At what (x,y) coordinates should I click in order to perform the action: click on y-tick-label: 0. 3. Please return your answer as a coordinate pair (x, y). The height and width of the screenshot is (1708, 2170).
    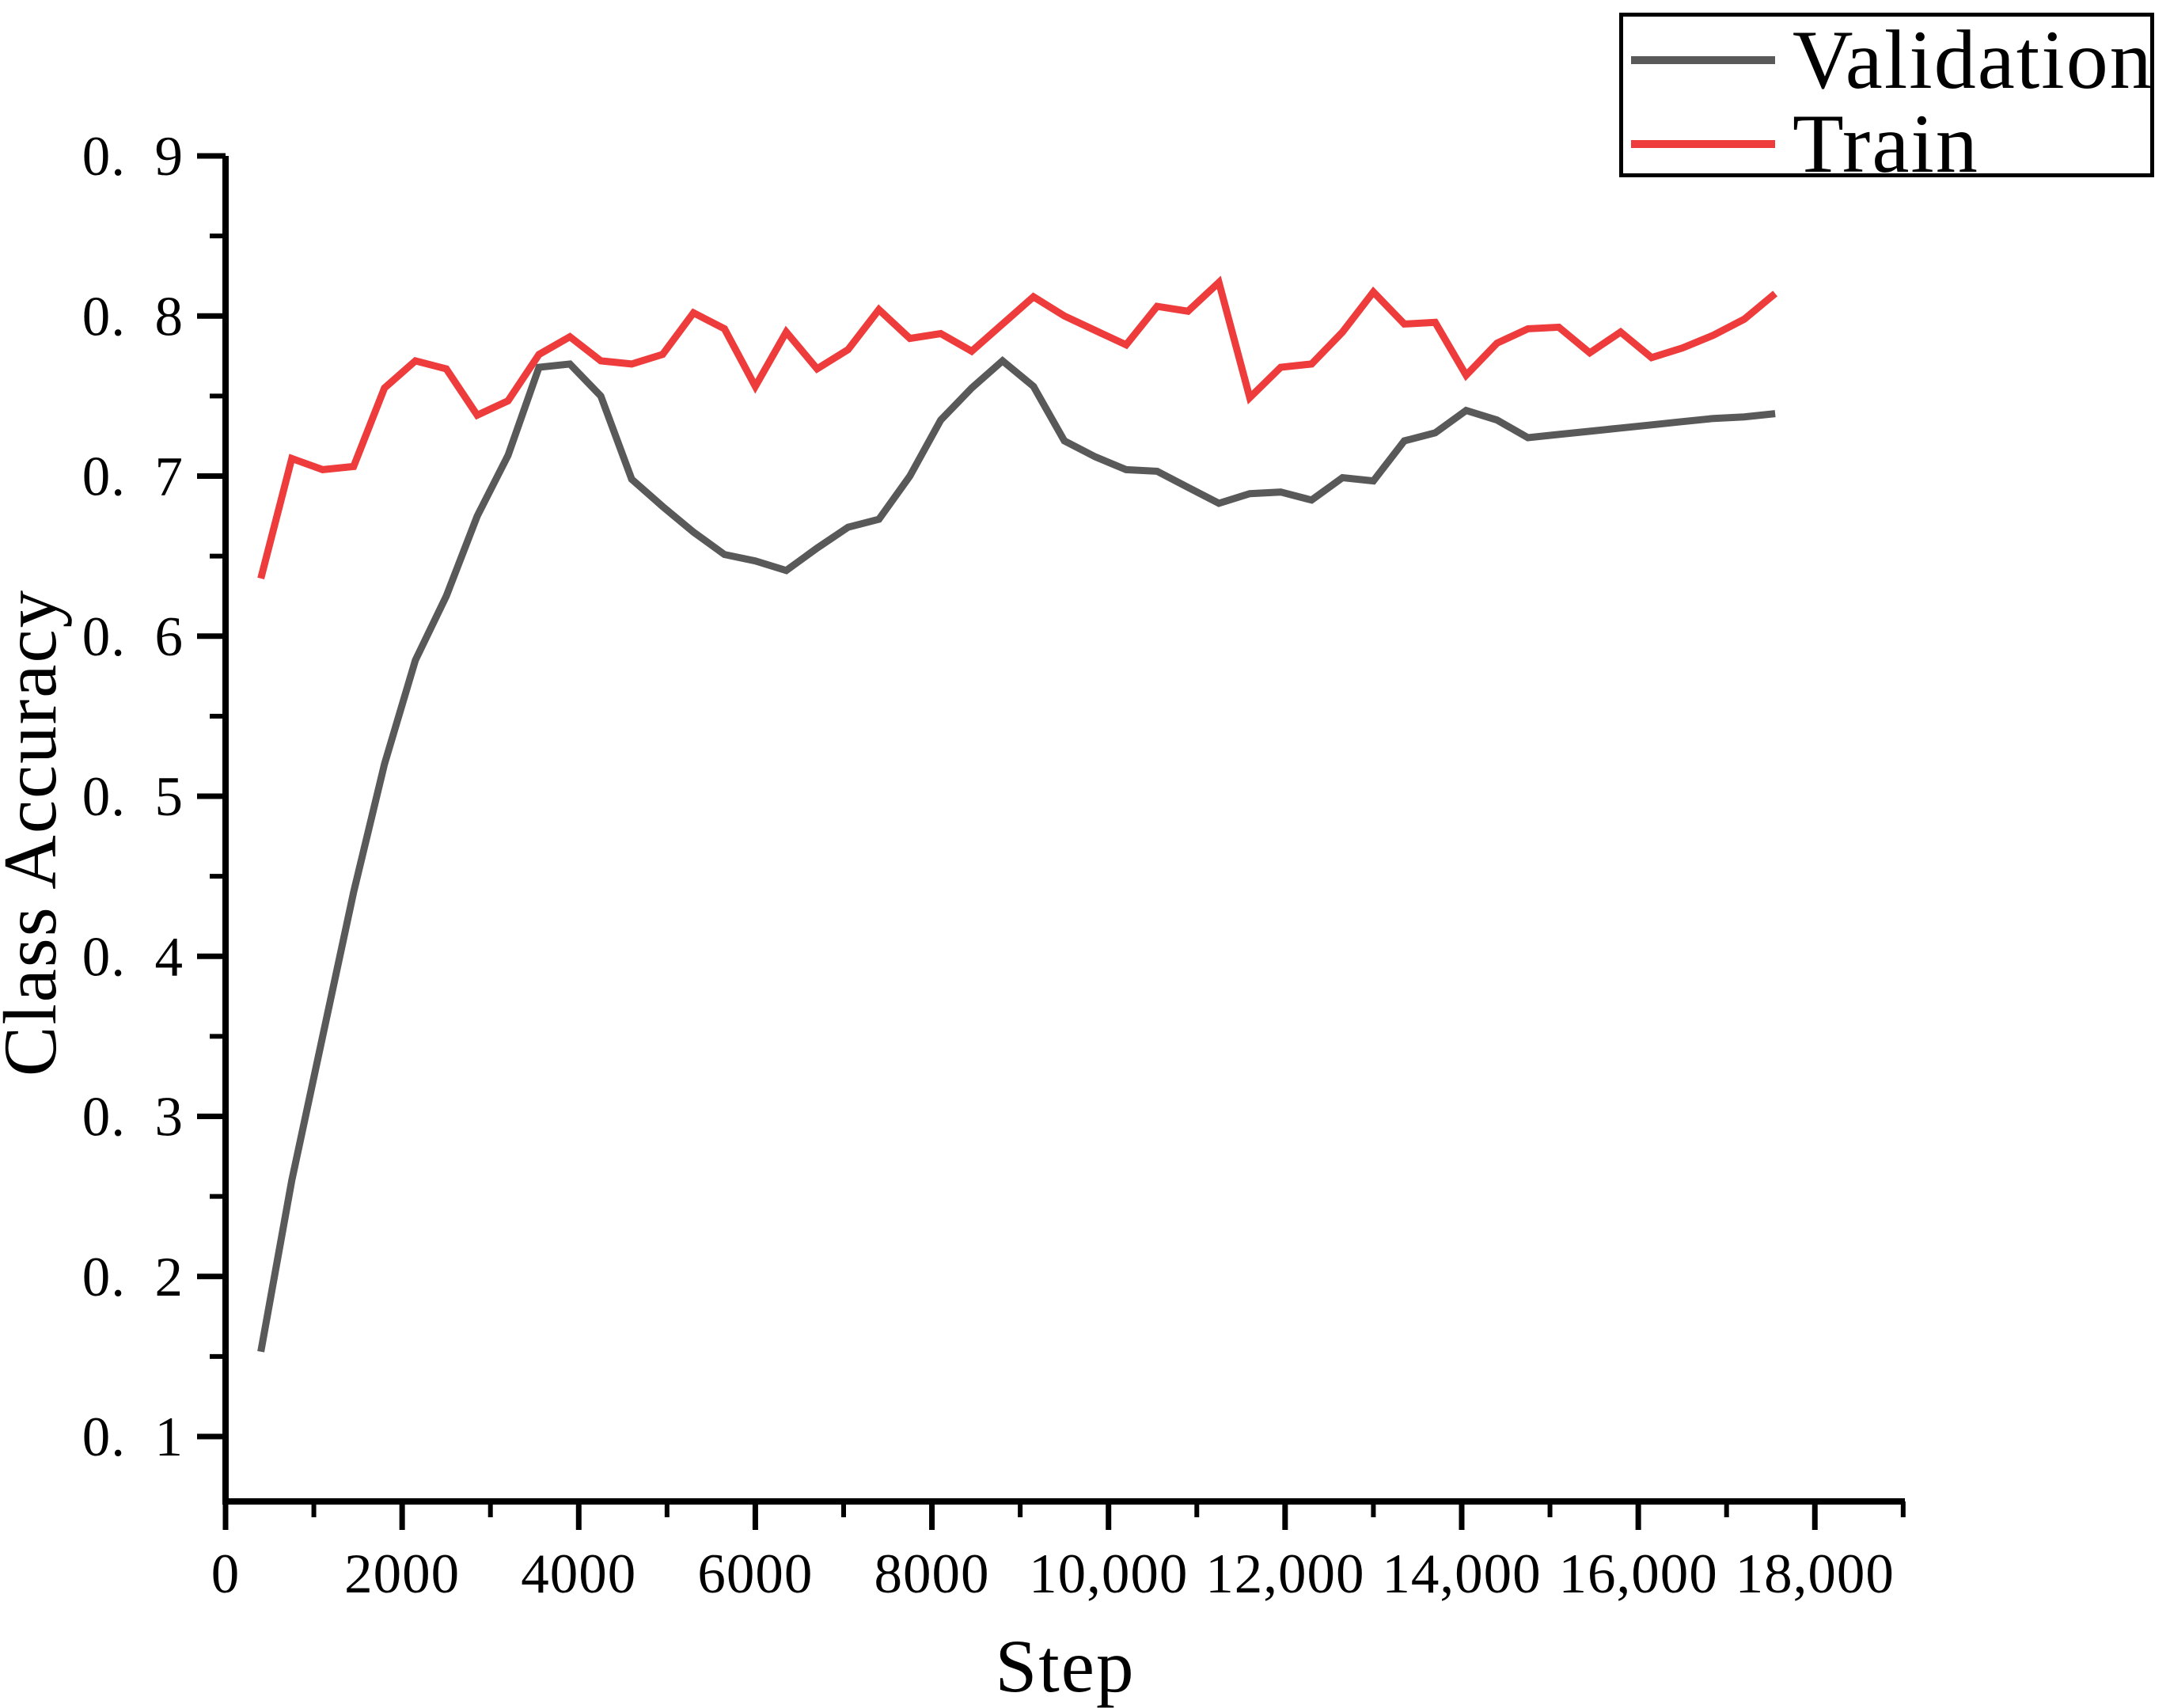
    Looking at the image, I should click on (133, 1117).